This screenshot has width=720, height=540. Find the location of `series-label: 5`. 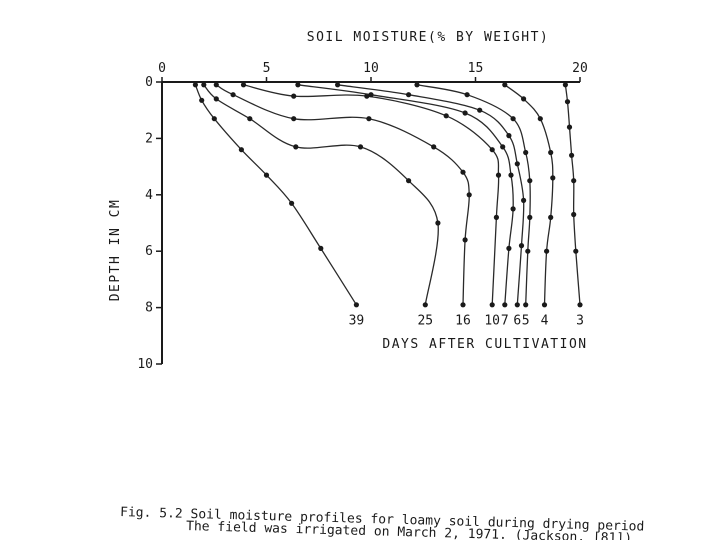

series-label: 5 is located at coordinates (526, 321).